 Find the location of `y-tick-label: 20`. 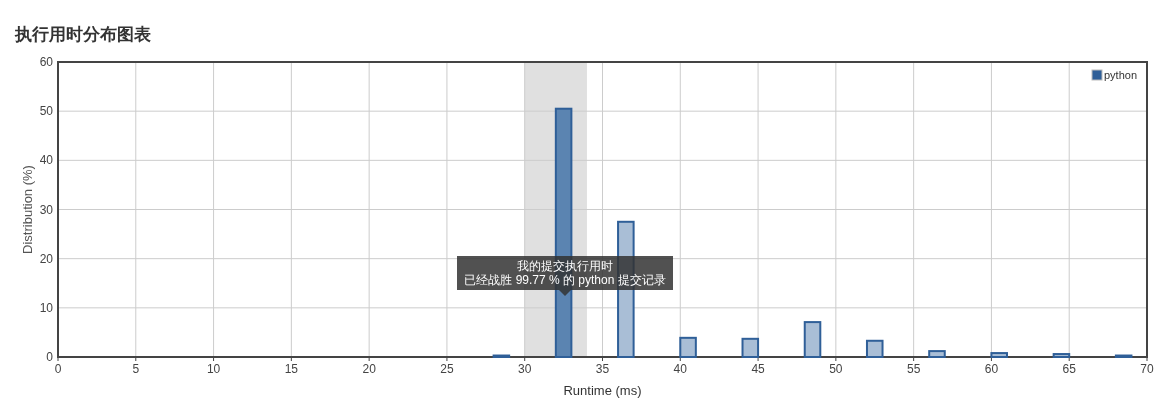

y-tick-label: 20 is located at coordinates (46, 258).